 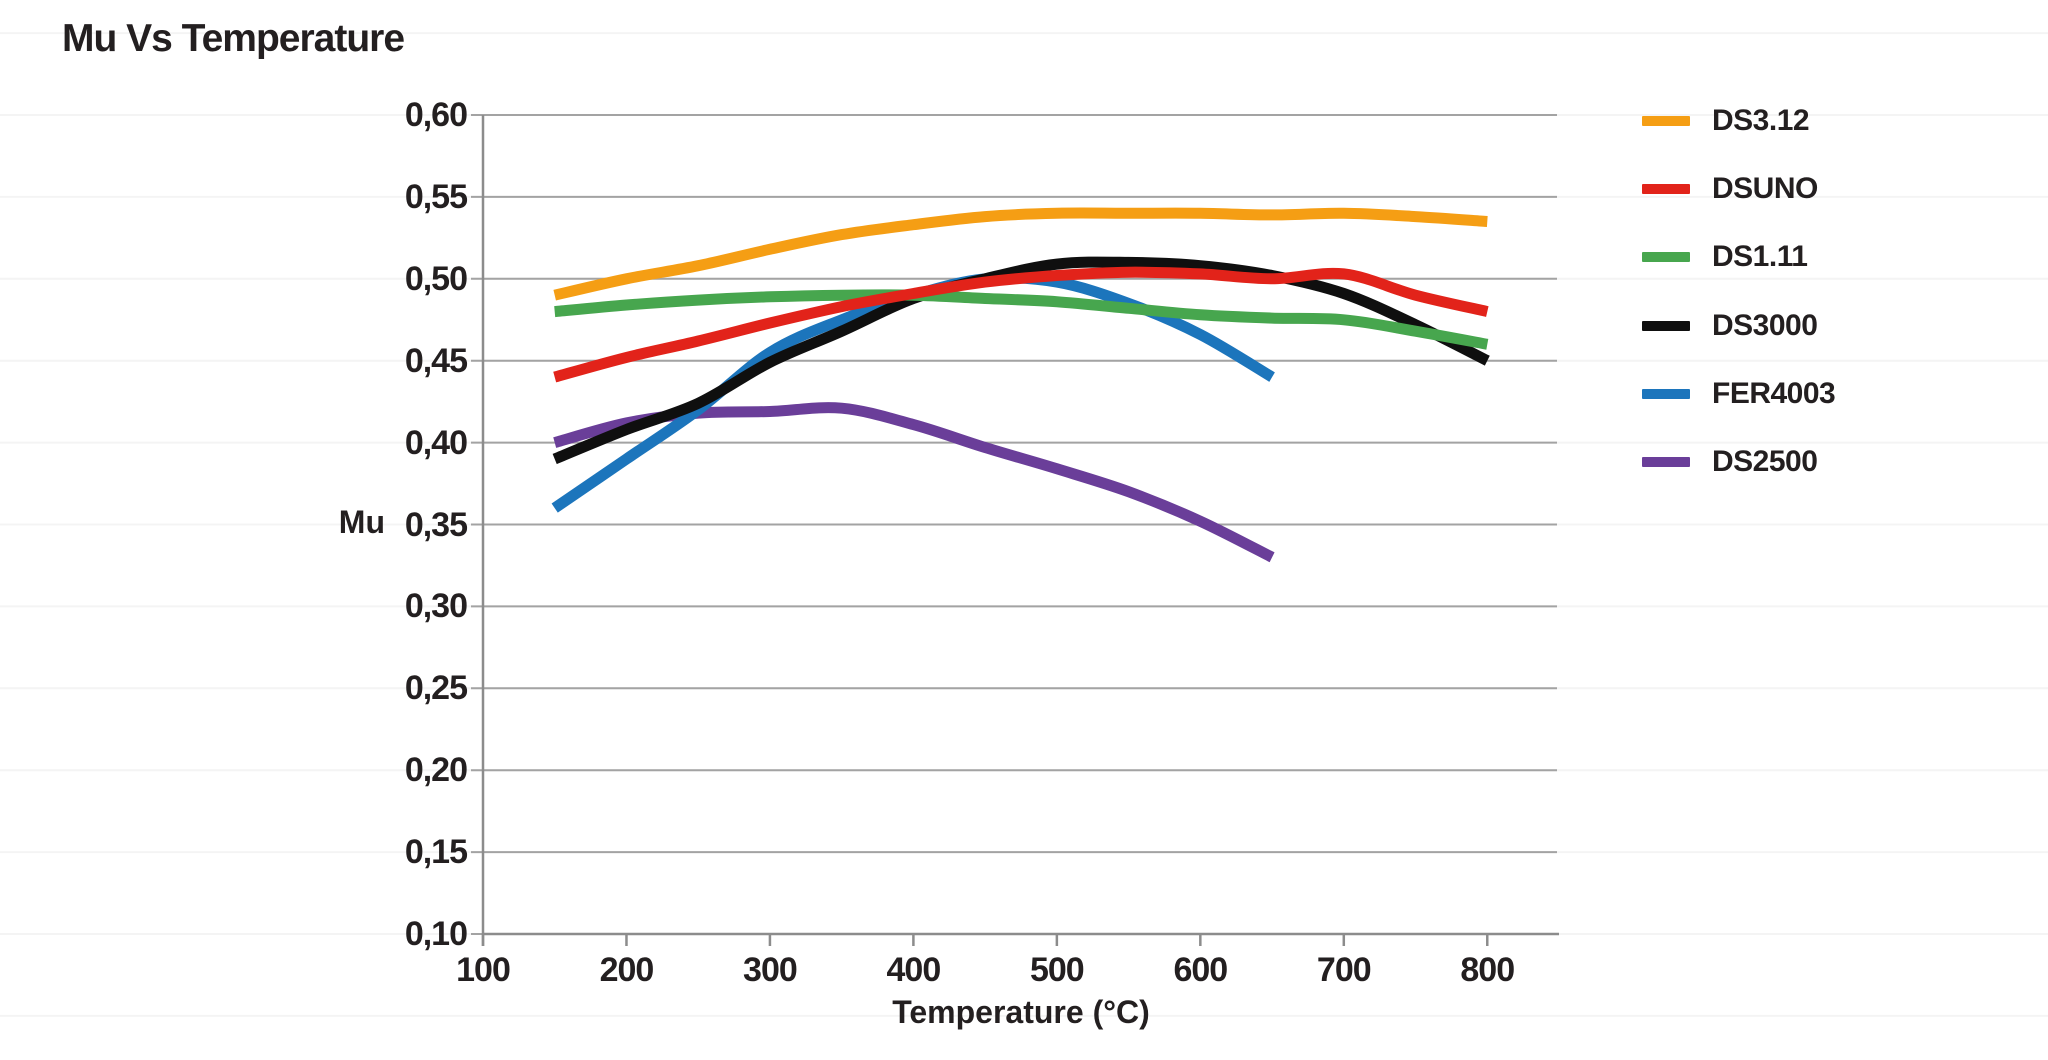 What do you see at coordinates (436, 688) in the screenshot?
I see `y-tick-label: 0,25` at bounding box center [436, 688].